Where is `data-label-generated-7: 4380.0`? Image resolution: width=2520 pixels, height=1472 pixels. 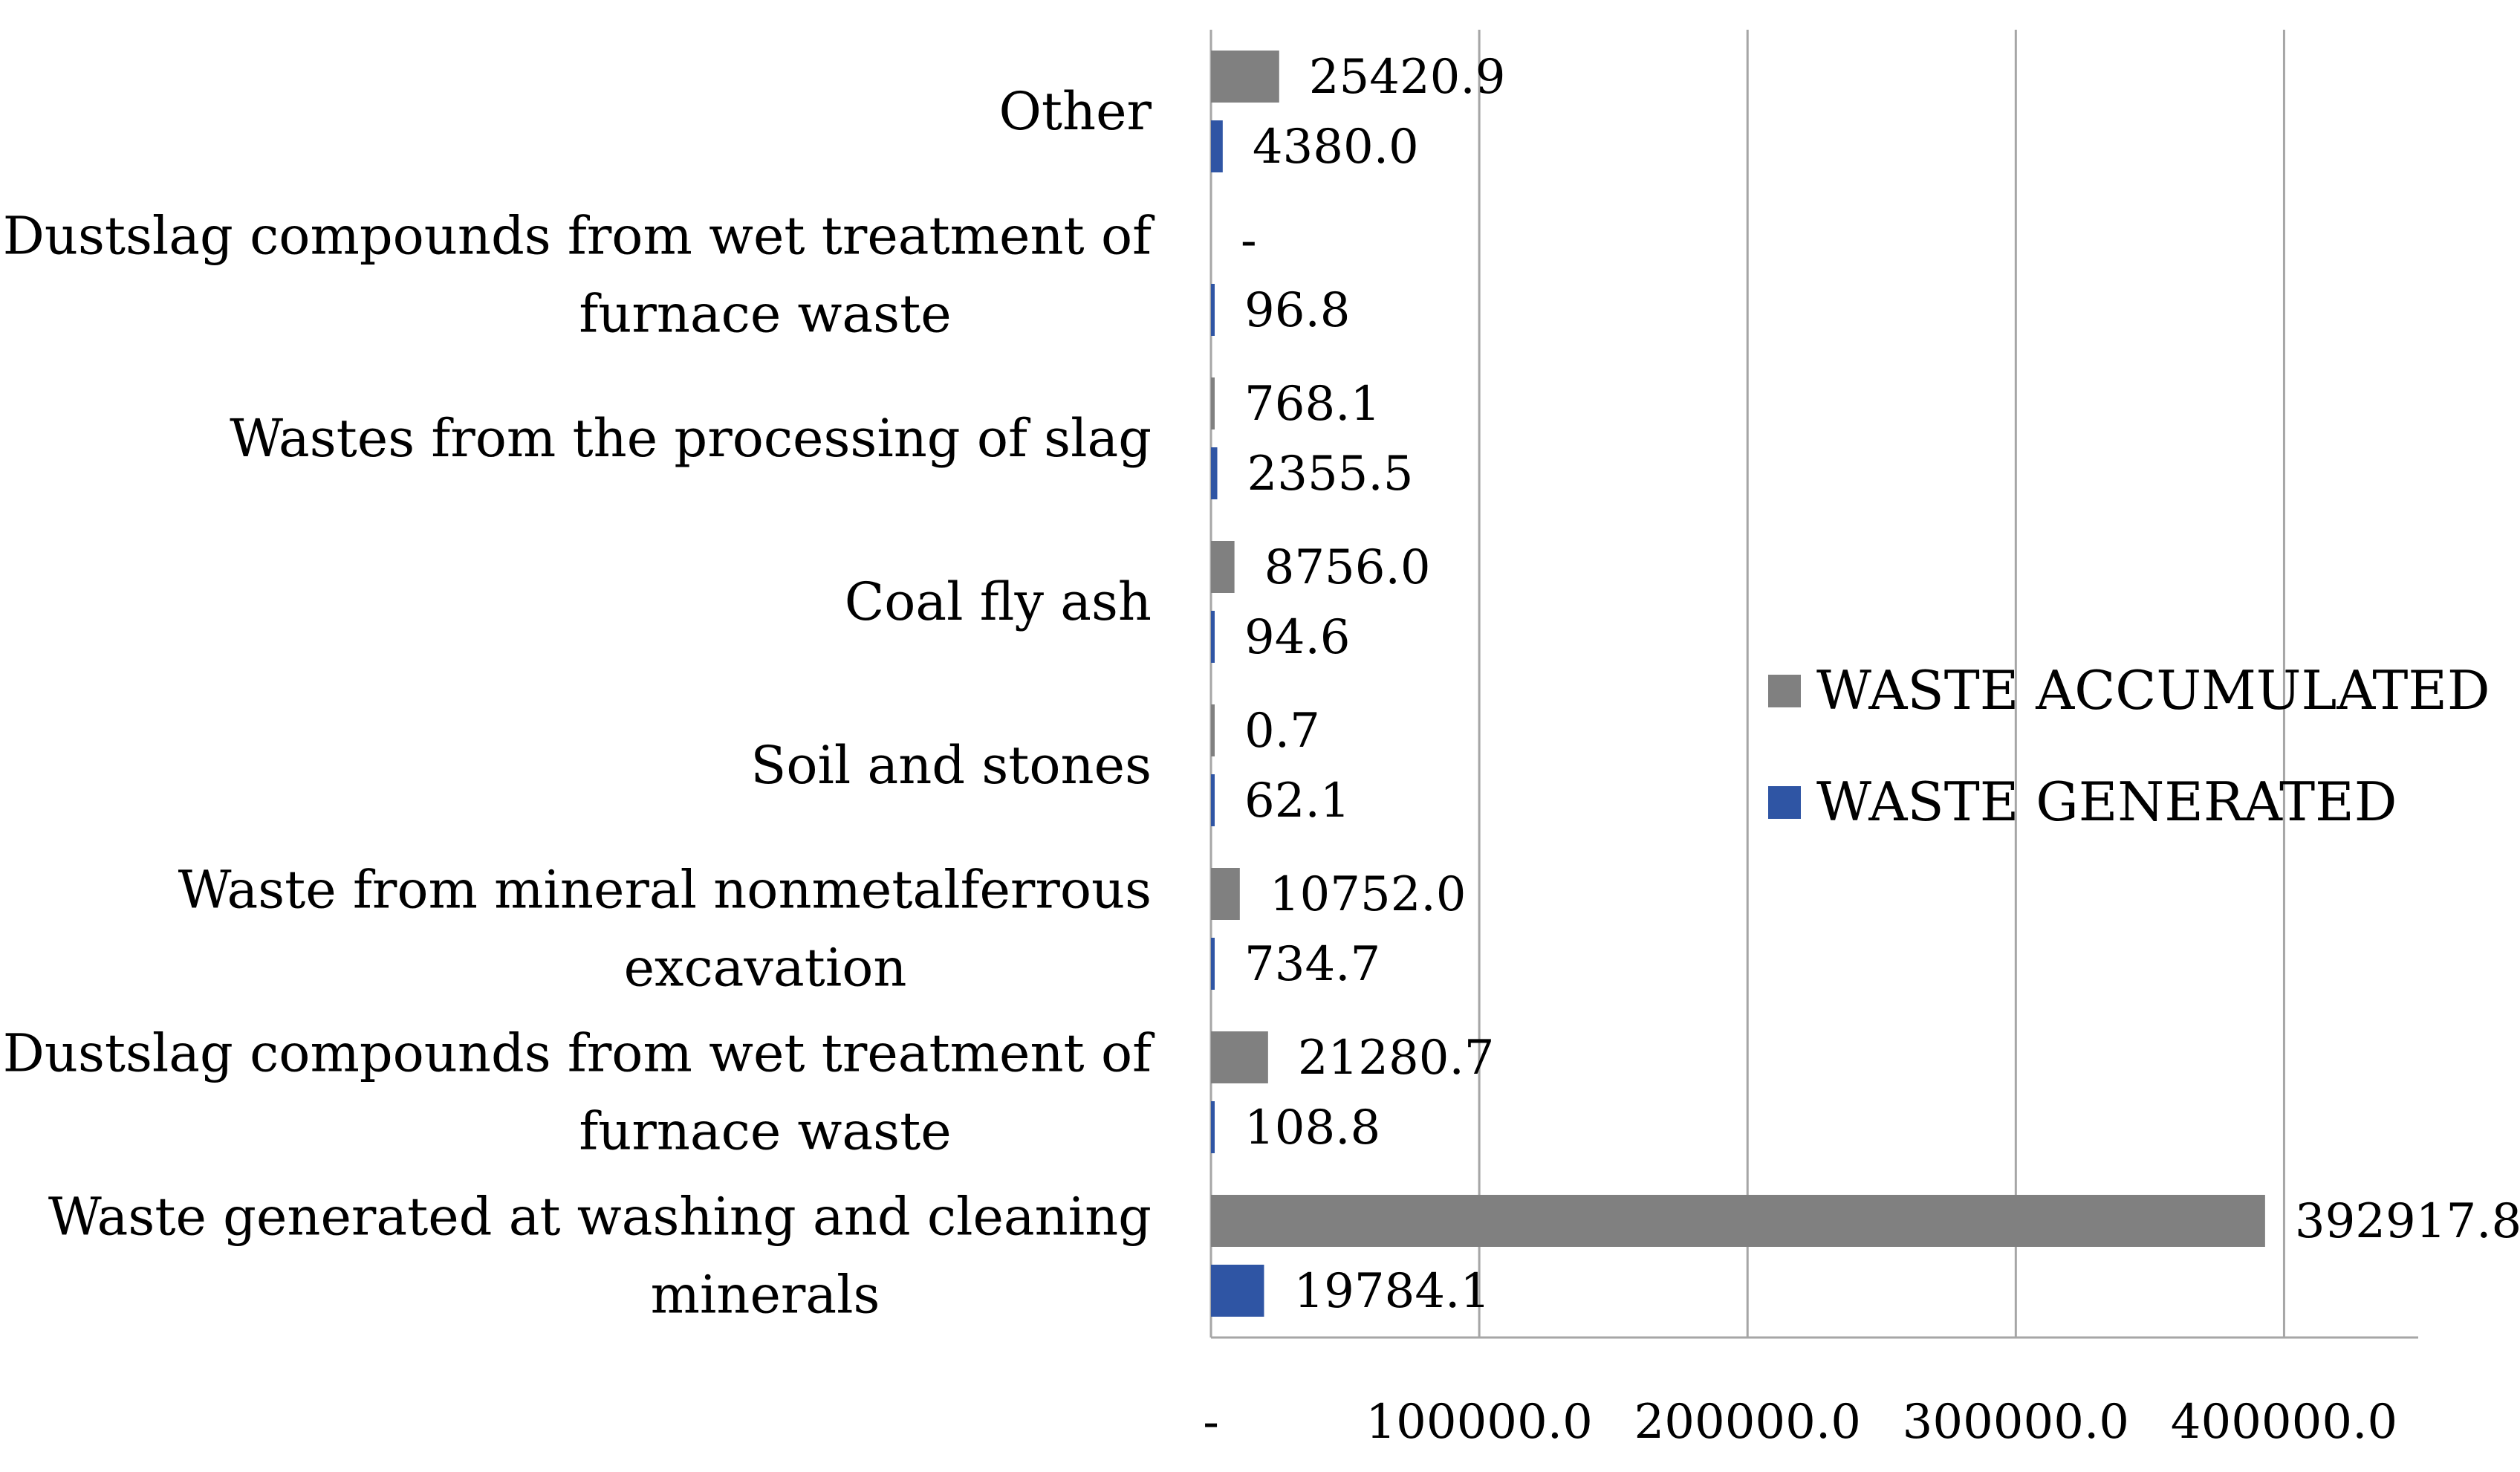
data-label-generated-7: 4380.0 is located at coordinates (1336, 148).